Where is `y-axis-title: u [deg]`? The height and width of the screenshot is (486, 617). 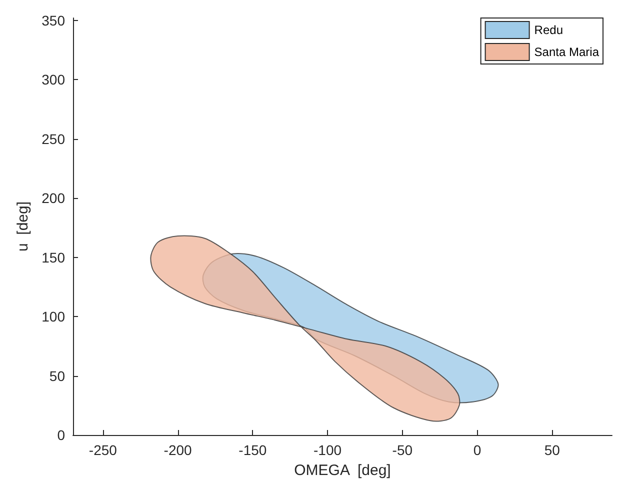 y-axis-title: u [deg] is located at coordinates (23, 226).